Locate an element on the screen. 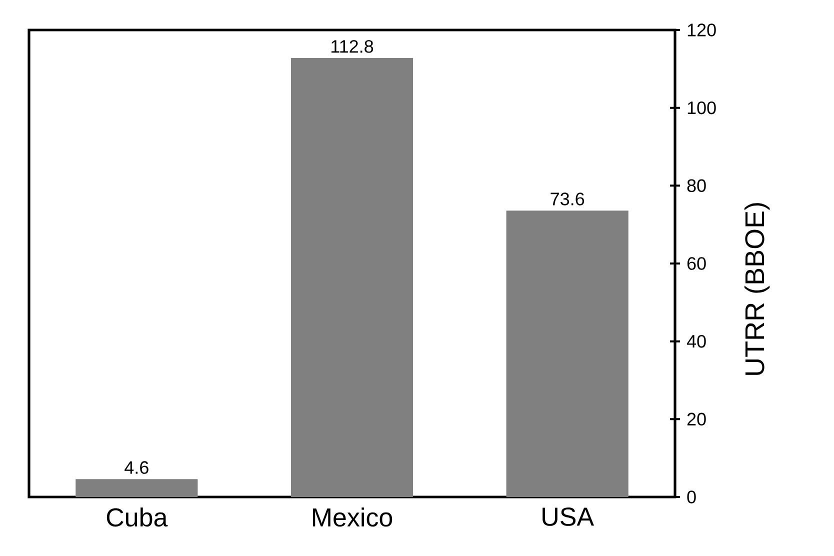  x-tick-label: USA is located at coordinates (568, 517).